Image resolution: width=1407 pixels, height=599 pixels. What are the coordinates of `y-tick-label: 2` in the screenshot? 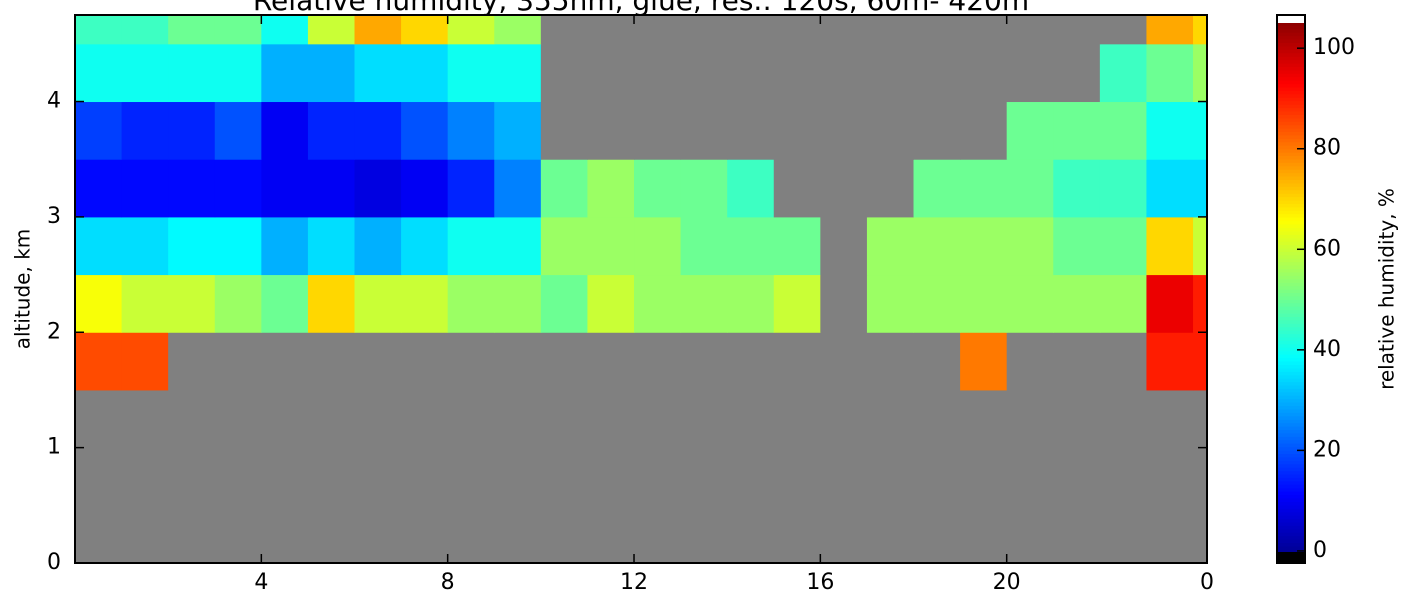 It's located at (54, 331).